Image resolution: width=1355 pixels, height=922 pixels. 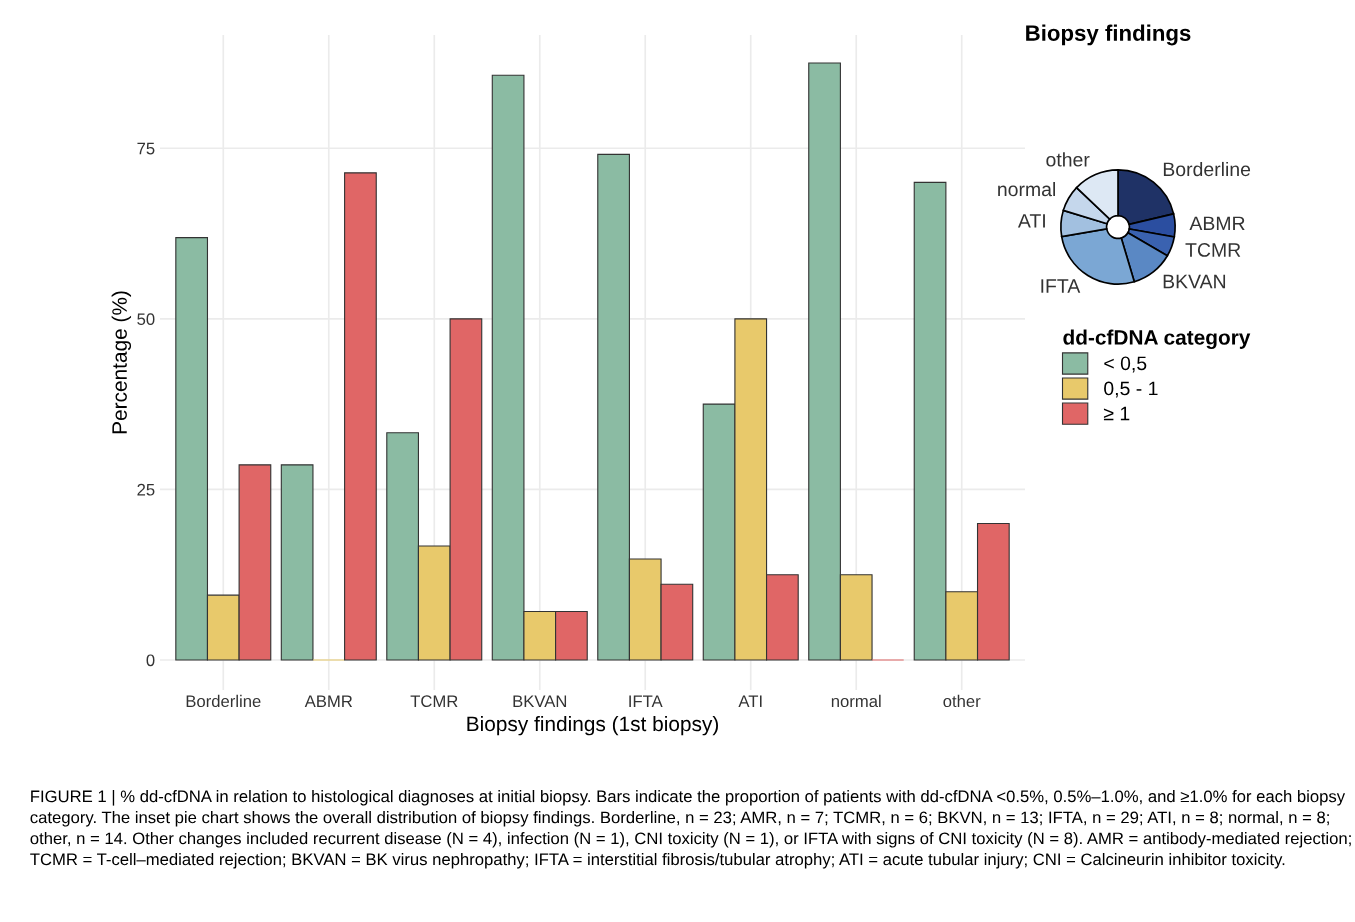 What do you see at coordinates (146, 319) in the screenshot?
I see `y-tick-label: 50` at bounding box center [146, 319].